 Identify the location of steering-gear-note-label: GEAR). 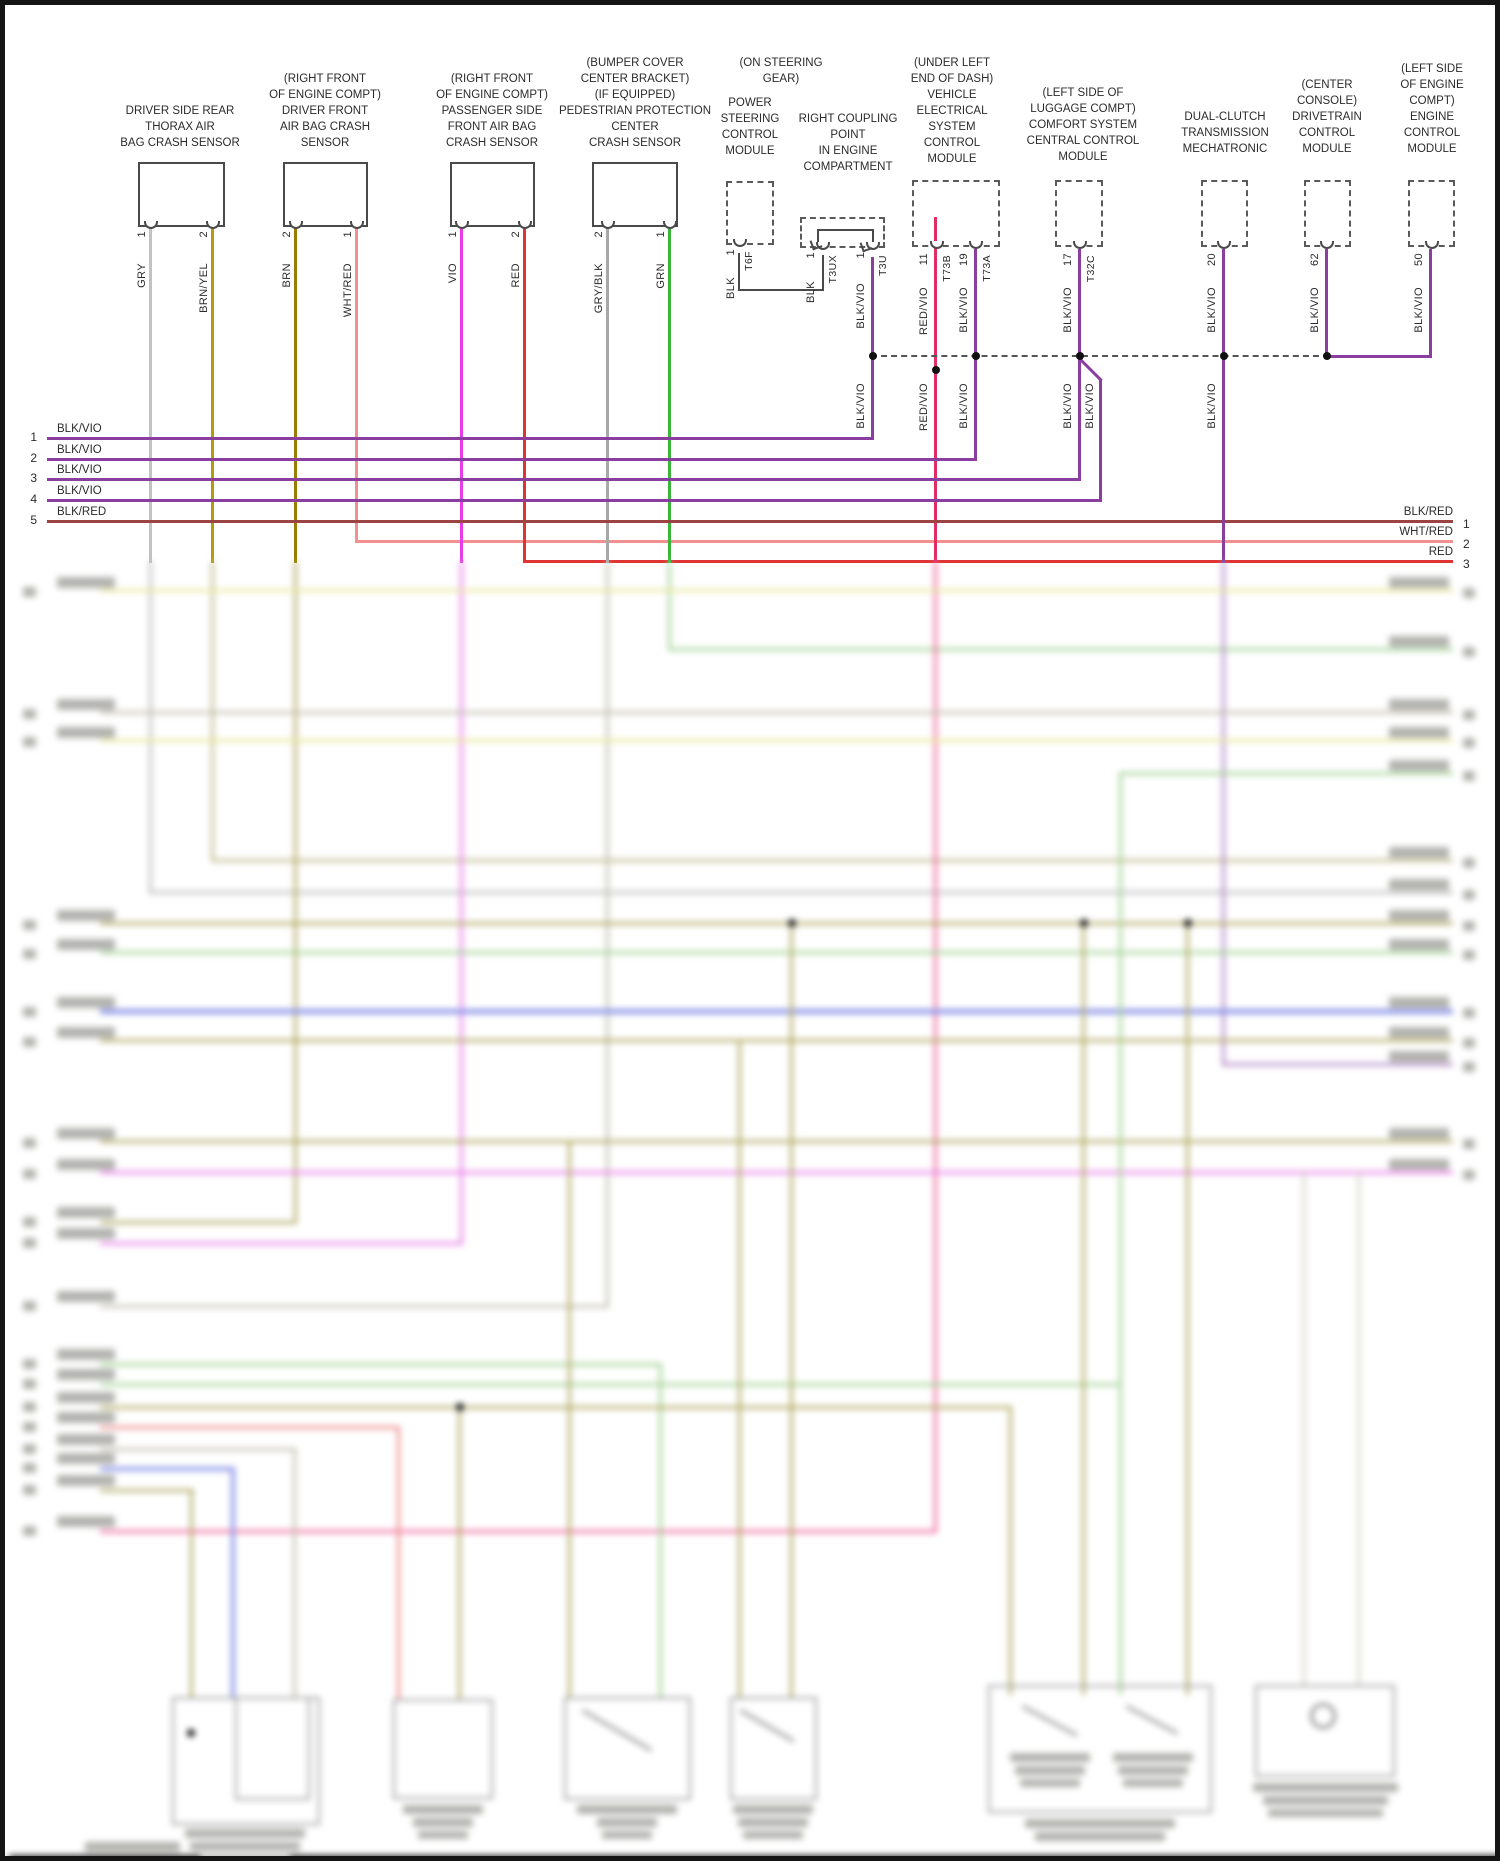
(781, 79).